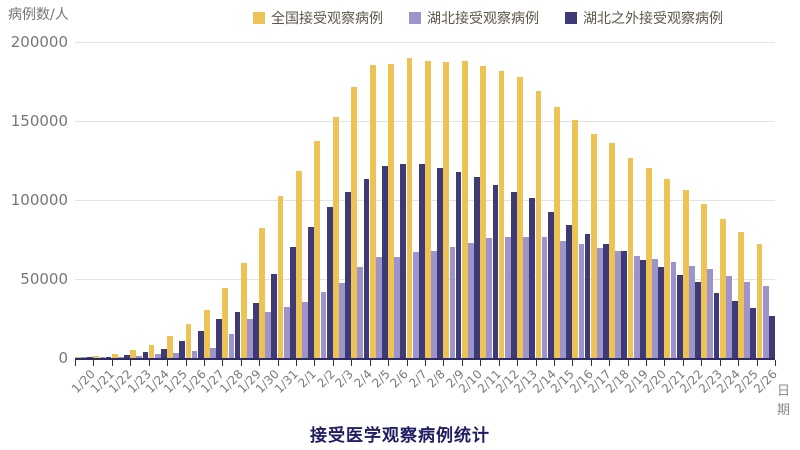 This screenshot has height=450, width=800. I want to click on chart-title: 接受医学观察病例统计, so click(400, 436).